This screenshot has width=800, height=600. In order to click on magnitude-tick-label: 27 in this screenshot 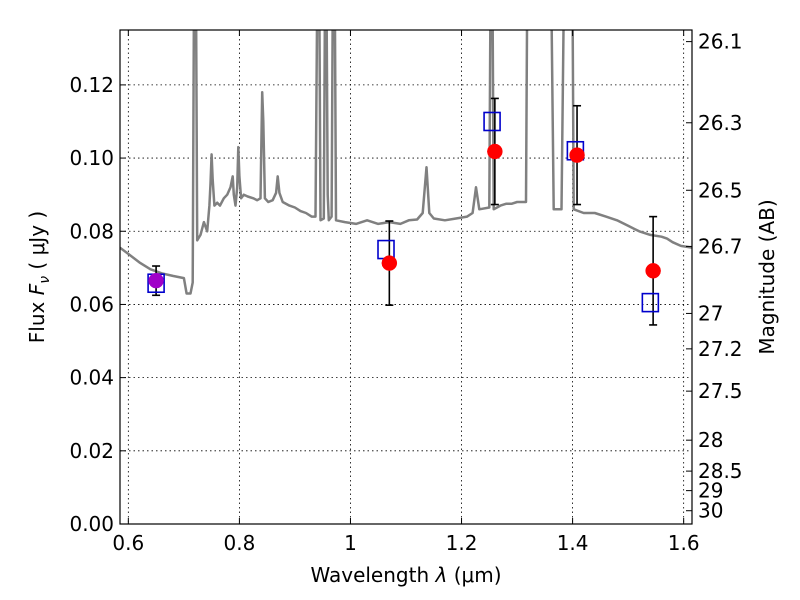, I will do `click(710, 313)`.